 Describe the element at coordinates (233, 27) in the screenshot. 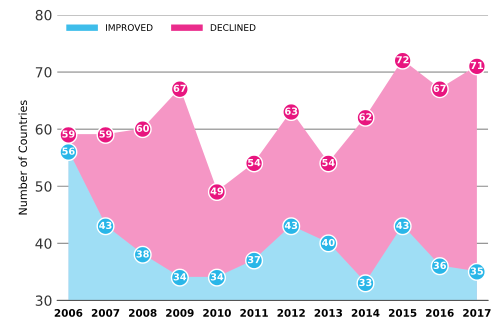

I see `legend-label: DECLINED` at that location.